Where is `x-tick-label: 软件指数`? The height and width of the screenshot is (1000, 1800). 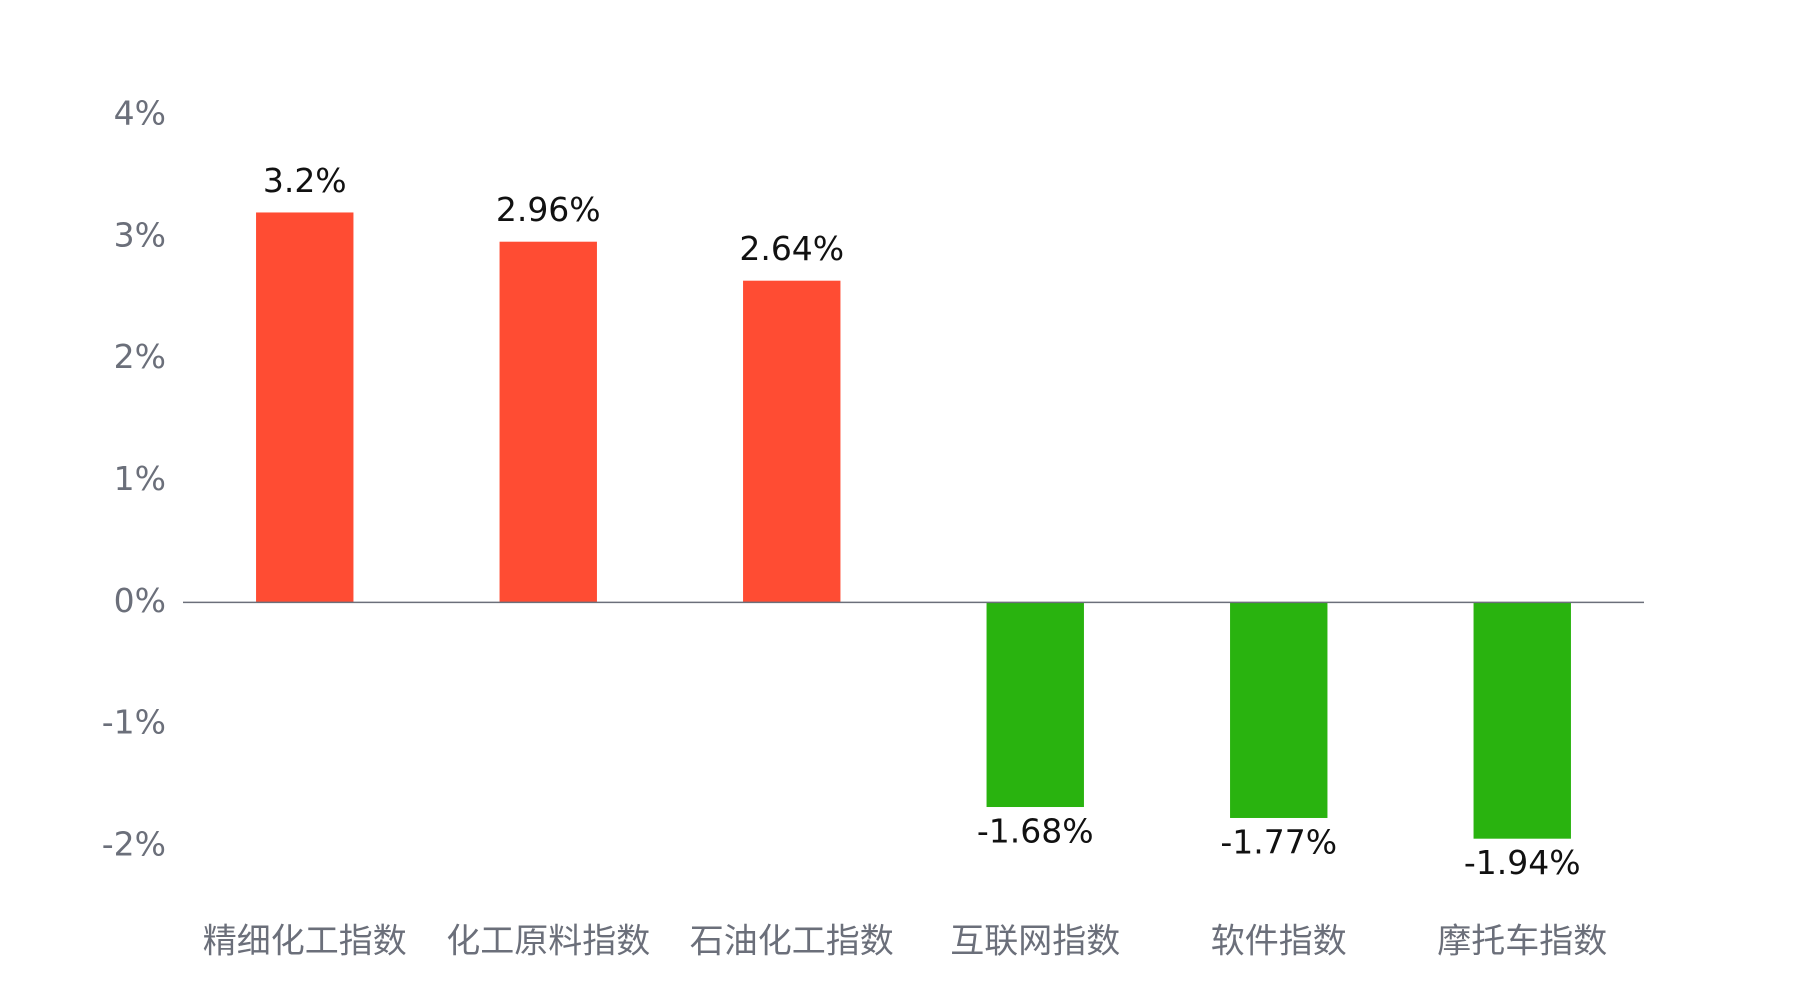
x-tick-label: 软件指数 is located at coordinates (1279, 942).